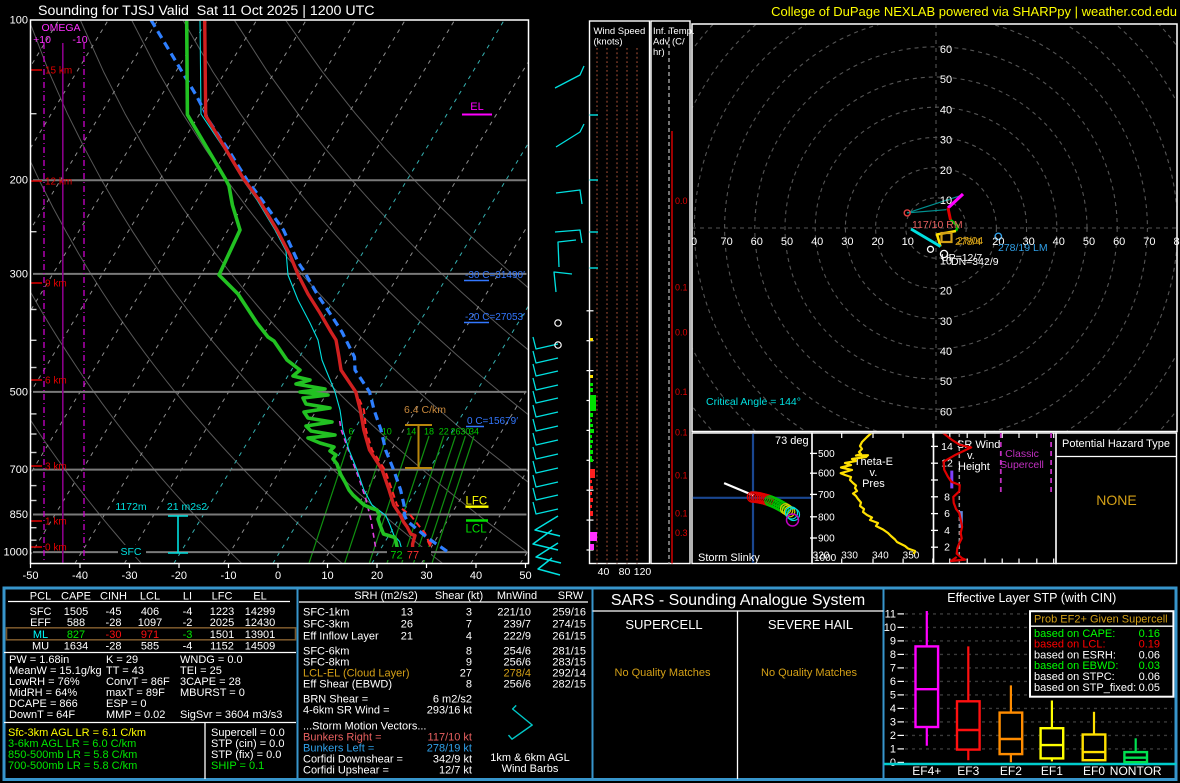 The width and height of the screenshot is (1180, 783). What do you see at coordinates (39, 660) in the screenshot?
I see `svg-text: PW = 1.68in` at bounding box center [39, 660].